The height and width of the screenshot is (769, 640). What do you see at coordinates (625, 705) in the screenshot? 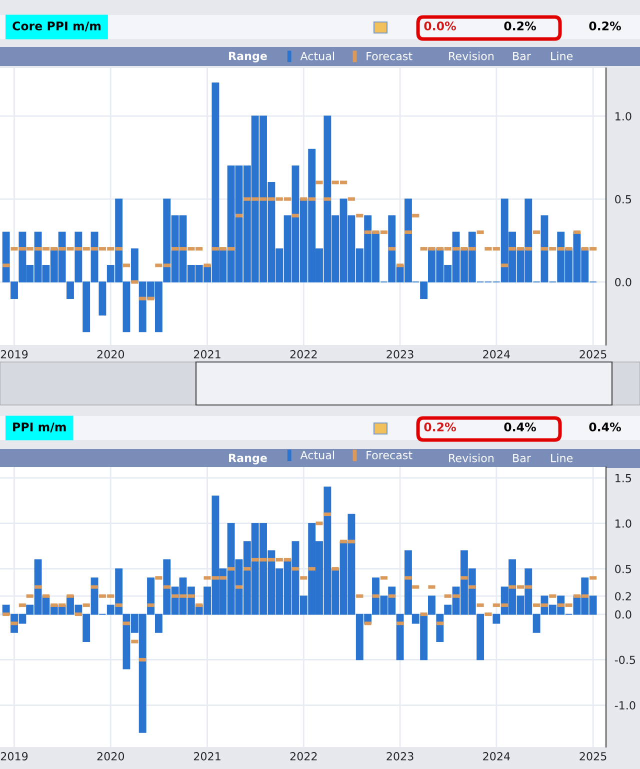
I see `y-tick-label: -1.0` at bounding box center [625, 705].